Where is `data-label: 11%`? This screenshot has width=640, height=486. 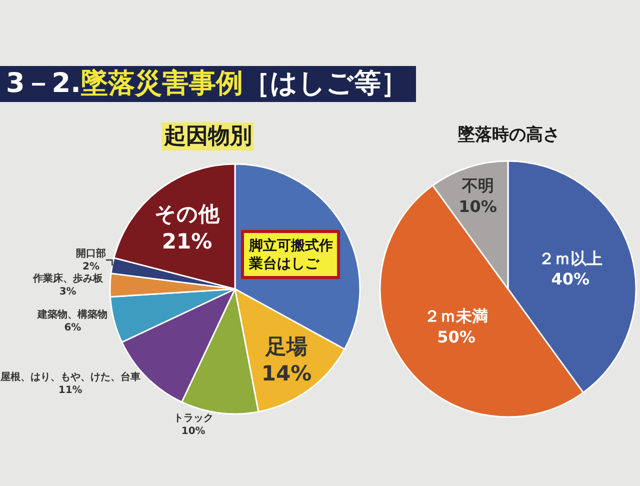
data-label: 11% is located at coordinates (70, 390).